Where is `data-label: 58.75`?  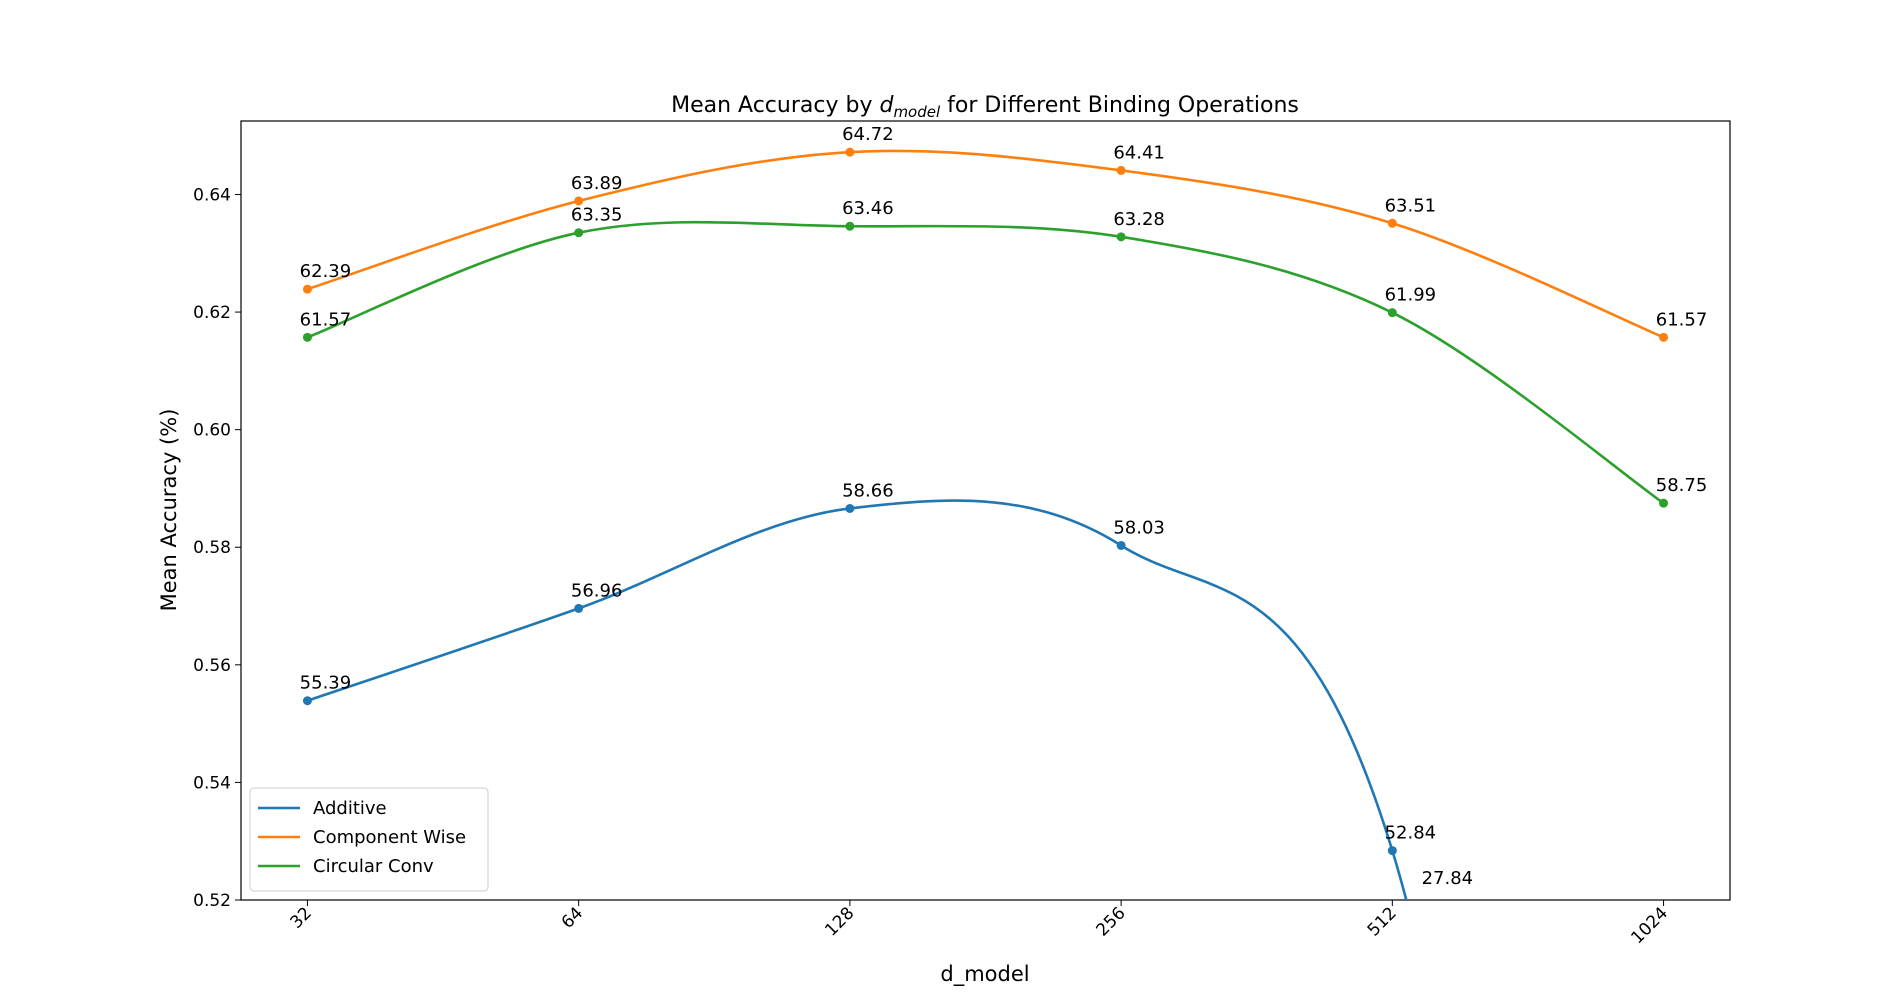
data-label: 58.75 is located at coordinates (1682, 485).